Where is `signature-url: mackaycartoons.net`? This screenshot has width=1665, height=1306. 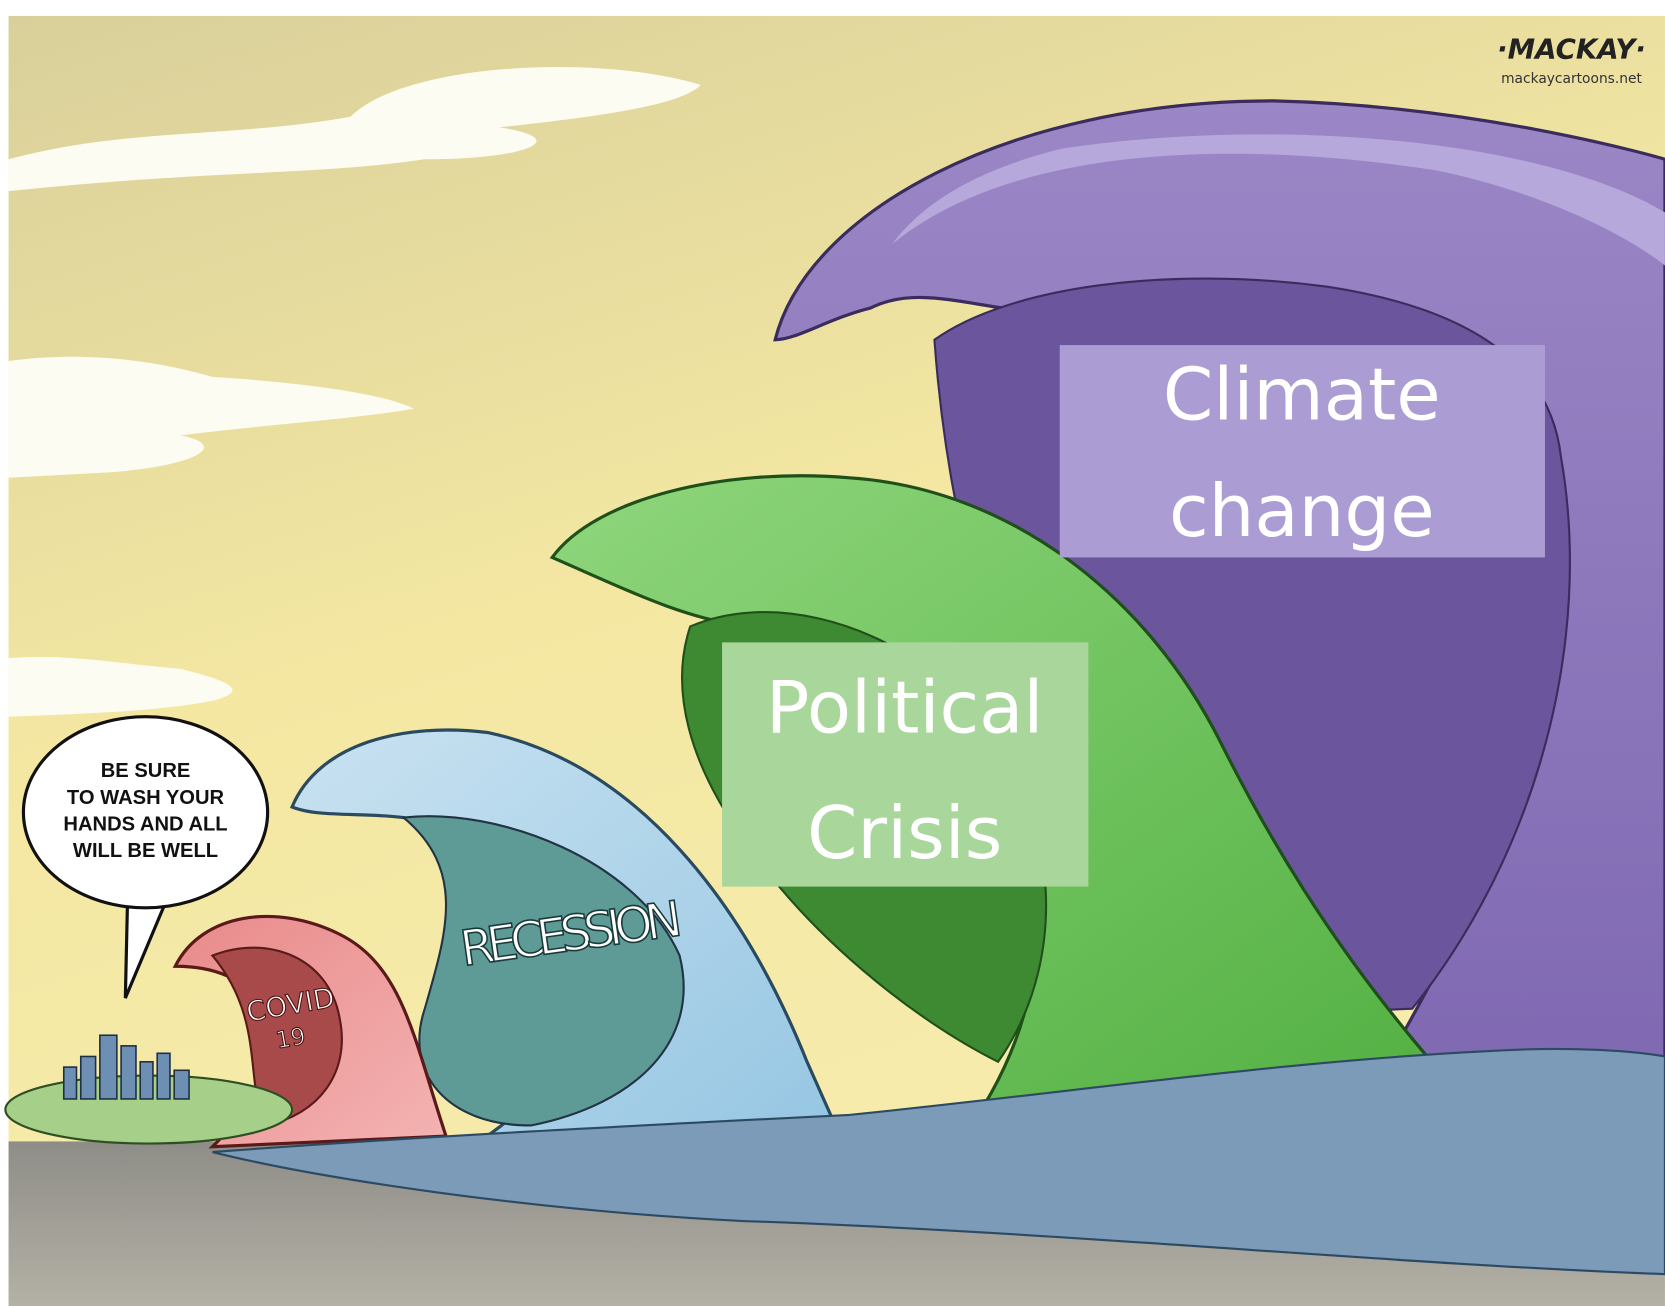
signature-url: mackaycartoons.net is located at coordinates (1571, 79).